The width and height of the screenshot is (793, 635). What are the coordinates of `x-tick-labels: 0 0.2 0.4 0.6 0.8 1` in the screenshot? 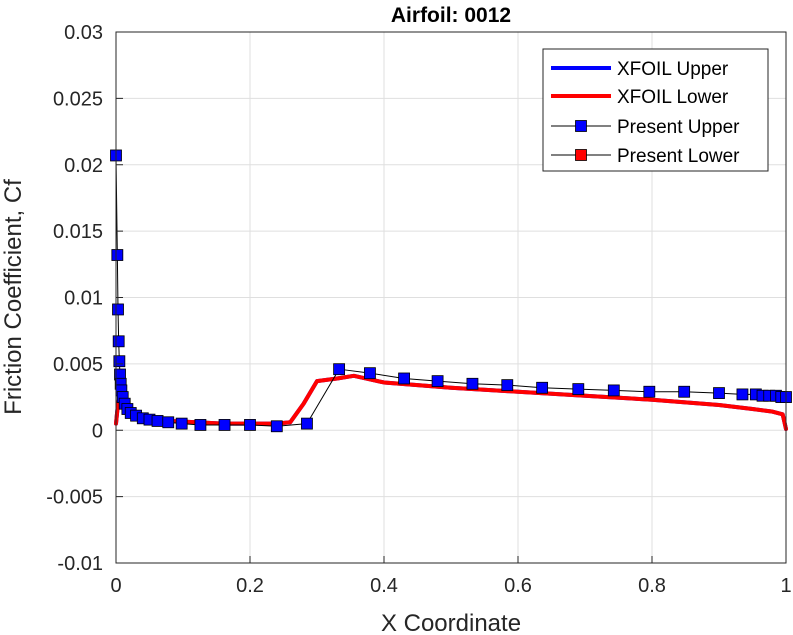 It's located at (450, 586).